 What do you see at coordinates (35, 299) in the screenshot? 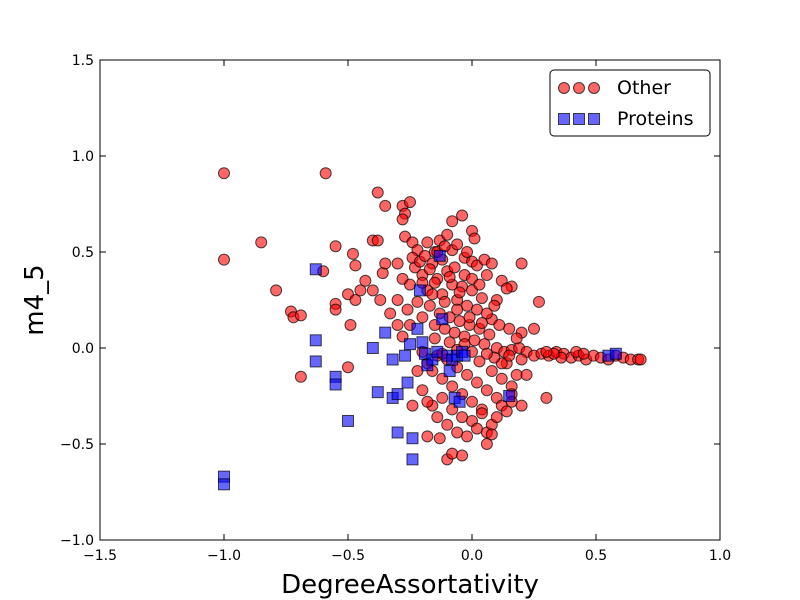
I see `y-axis-label: m4_5` at bounding box center [35, 299].